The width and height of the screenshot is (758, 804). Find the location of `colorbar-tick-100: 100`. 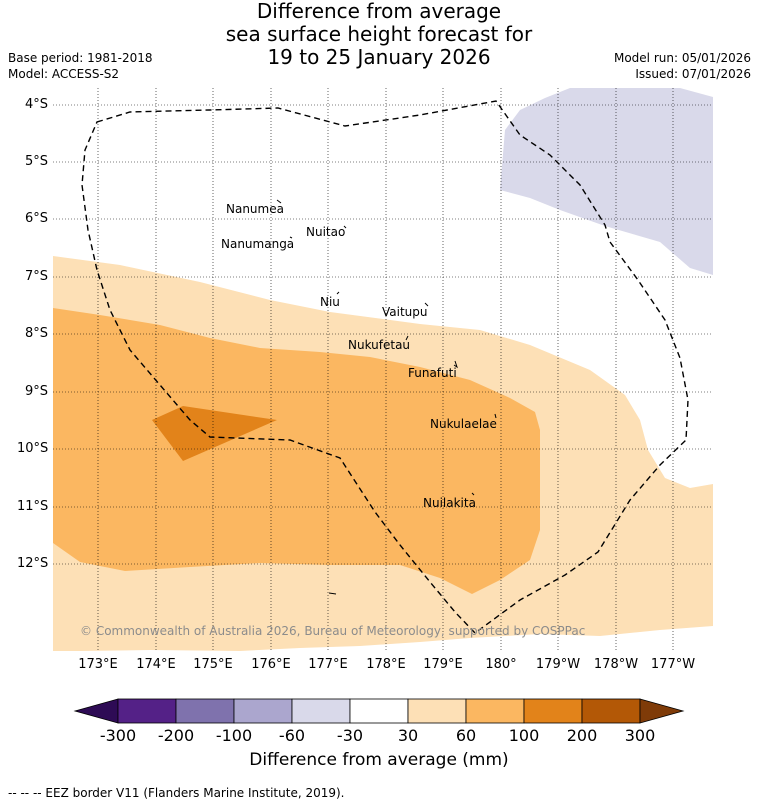

colorbar-tick-100: 100 is located at coordinates (524, 735).